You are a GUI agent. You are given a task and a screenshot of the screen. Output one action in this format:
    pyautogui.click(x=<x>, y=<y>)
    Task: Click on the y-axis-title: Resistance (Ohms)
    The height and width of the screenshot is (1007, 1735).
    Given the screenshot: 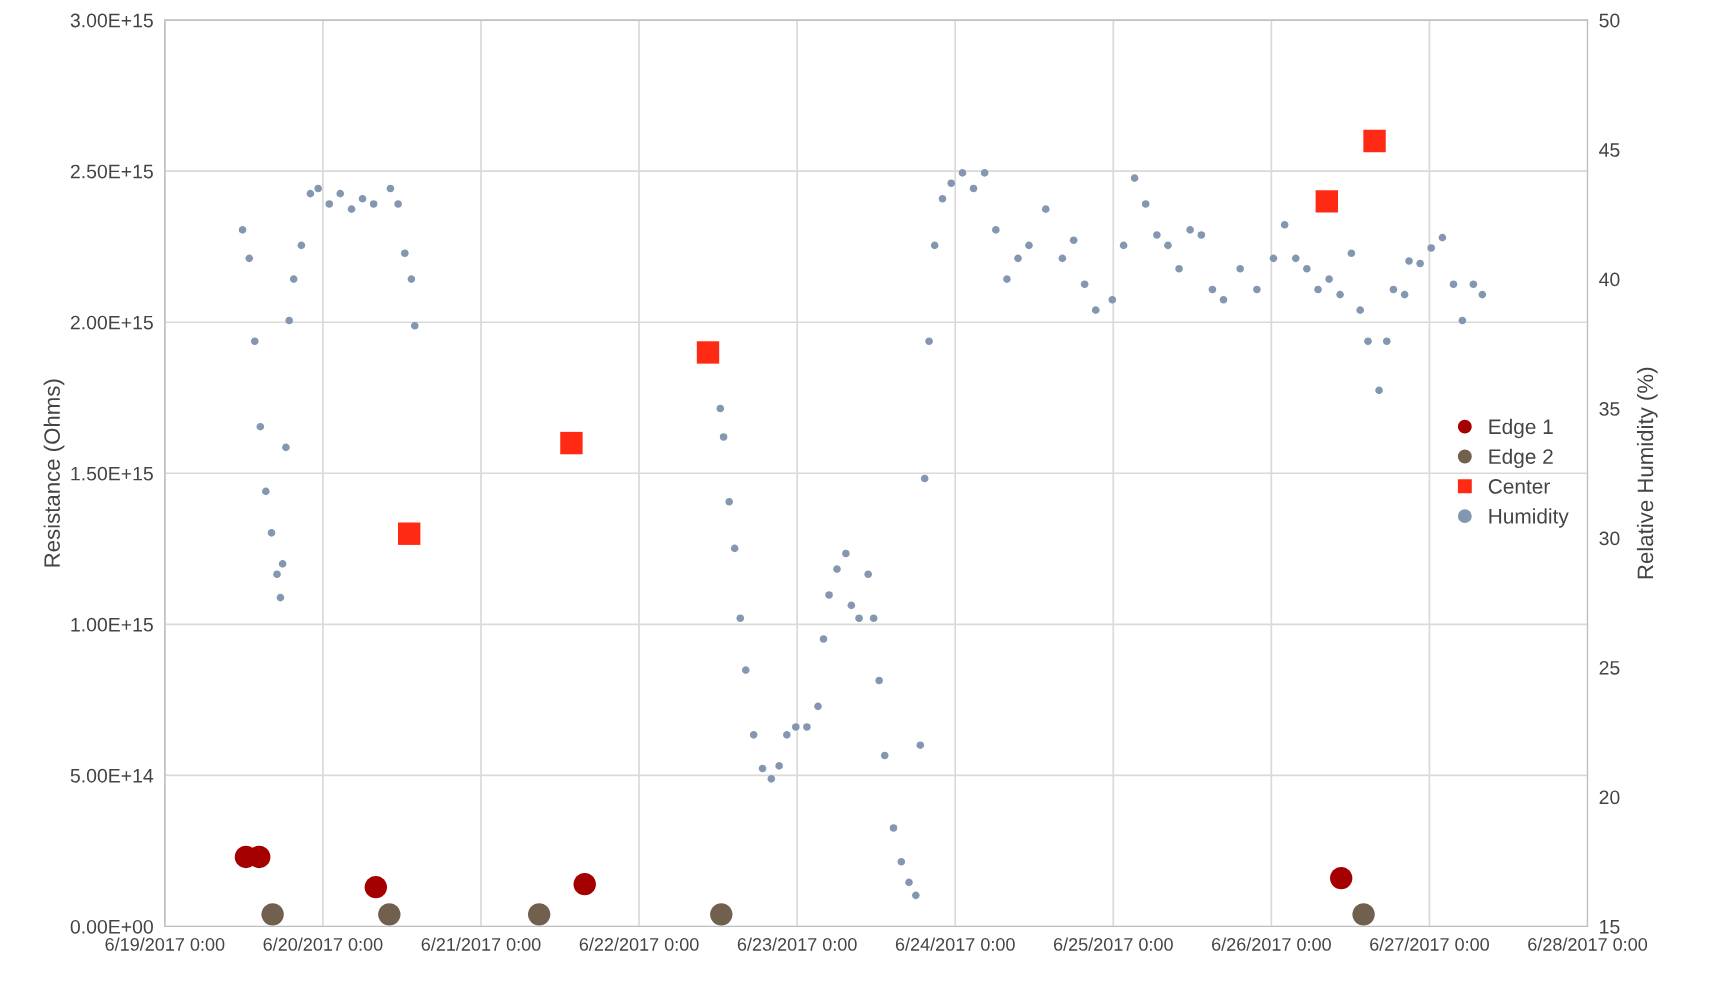 What is the action you would take?
    pyautogui.click(x=54, y=473)
    